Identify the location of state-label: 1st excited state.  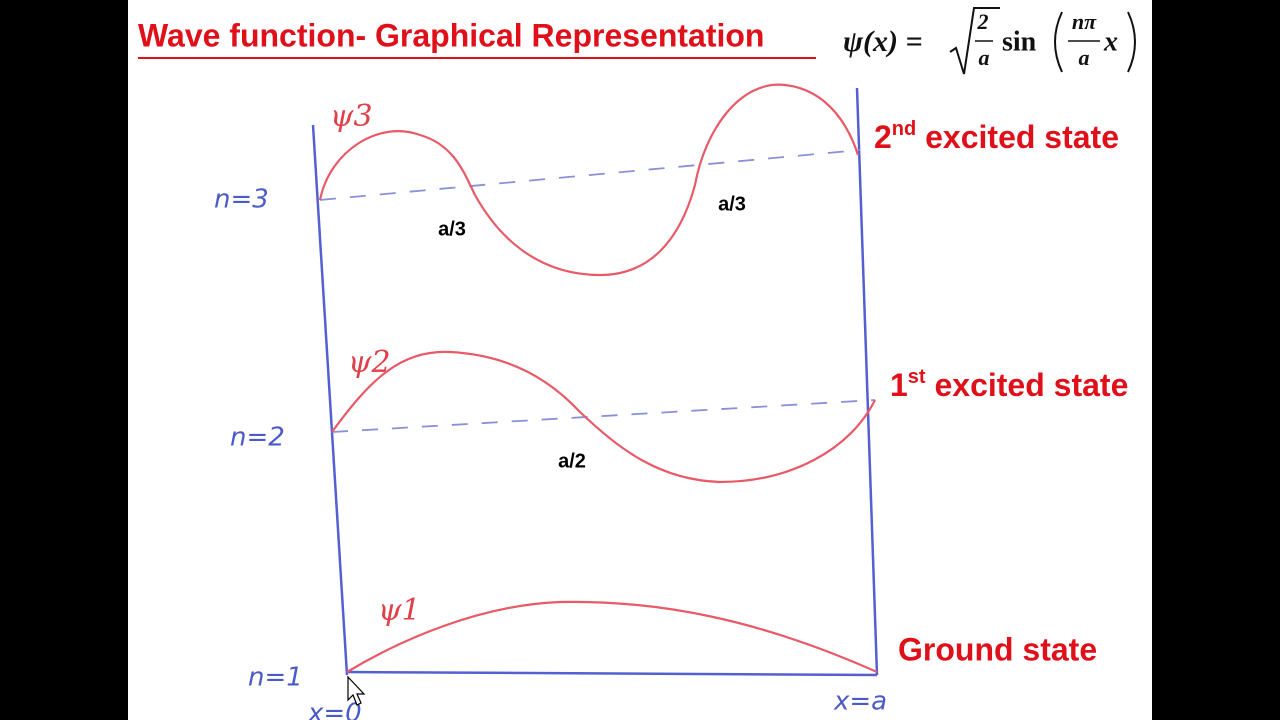
(1009, 384).